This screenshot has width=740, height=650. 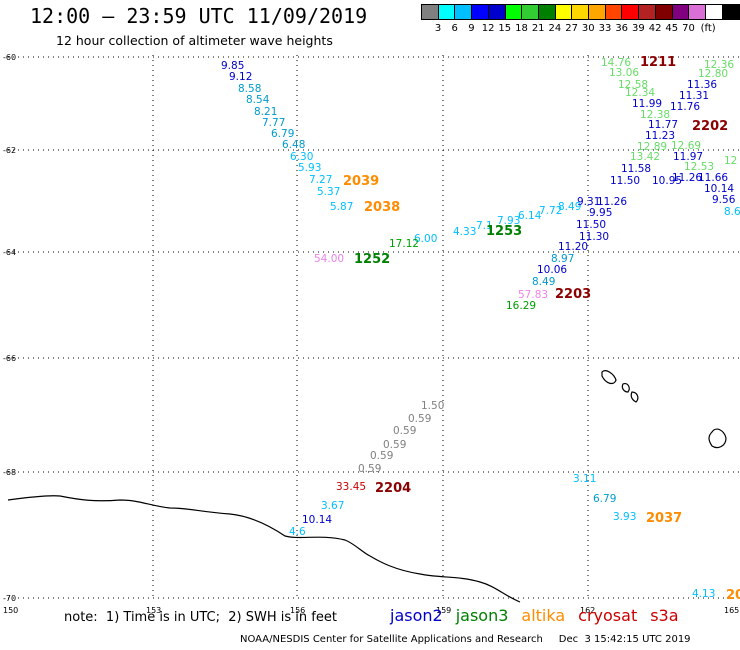 I want to click on longitude-tick-label: 165, so click(x=731, y=610).